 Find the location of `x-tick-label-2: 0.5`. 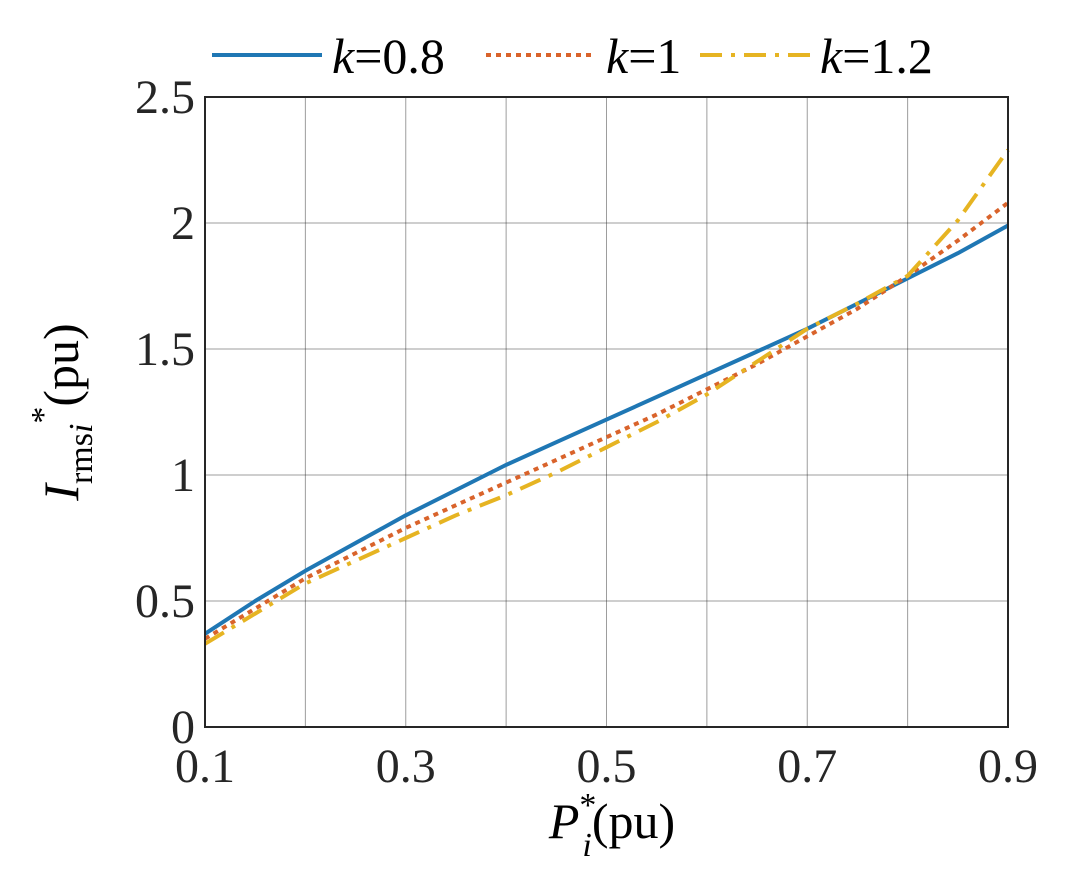

x-tick-label-2: 0.5 is located at coordinates (607, 766).